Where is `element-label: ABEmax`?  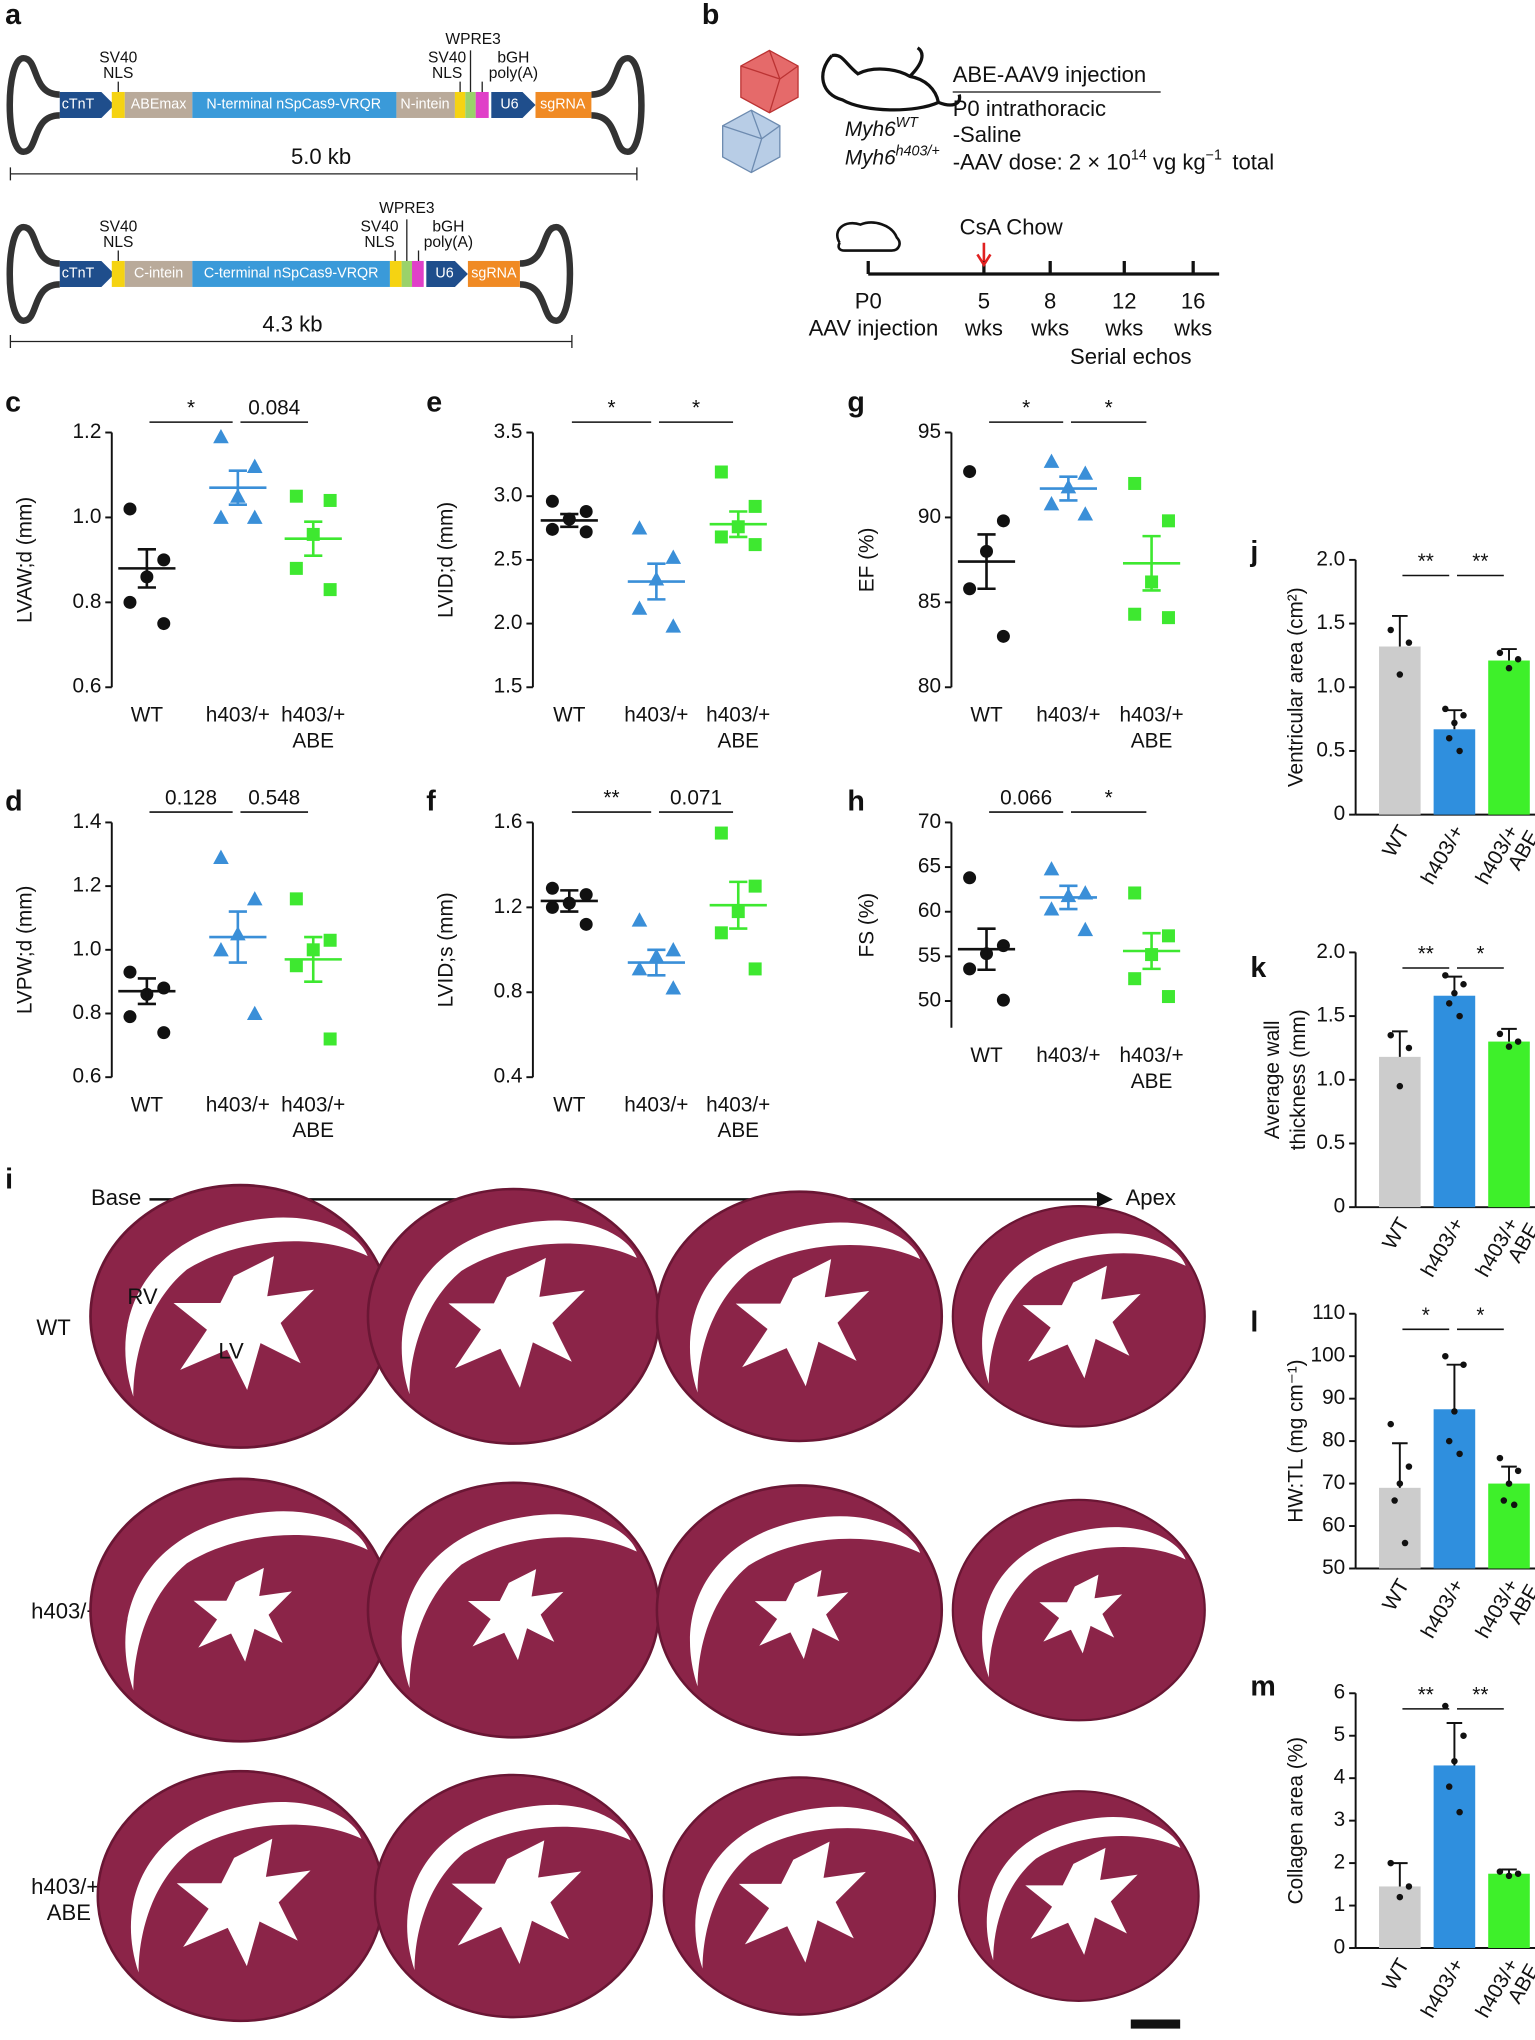 element-label: ABEmax is located at coordinates (159, 105).